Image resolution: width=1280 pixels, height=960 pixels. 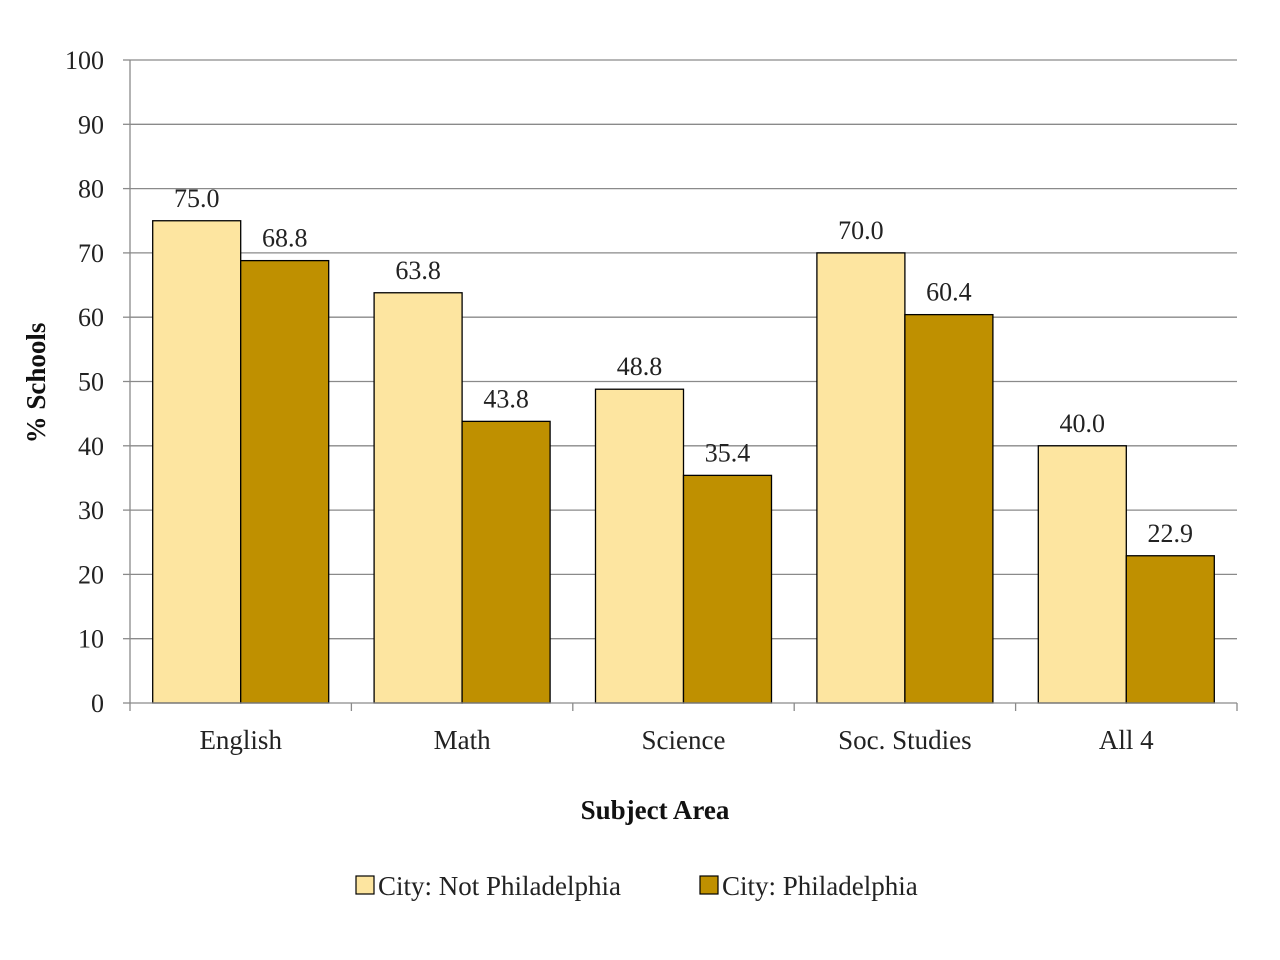 What do you see at coordinates (949, 292) in the screenshot?
I see `data-label: 60.4` at bounding box center [949, 292].